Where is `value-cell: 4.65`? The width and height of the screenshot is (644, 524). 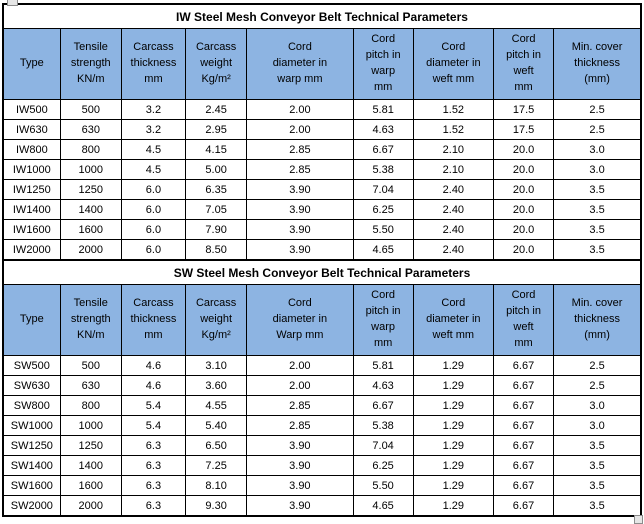
value-cell: 4.65 is located at coordinates (383, 506).